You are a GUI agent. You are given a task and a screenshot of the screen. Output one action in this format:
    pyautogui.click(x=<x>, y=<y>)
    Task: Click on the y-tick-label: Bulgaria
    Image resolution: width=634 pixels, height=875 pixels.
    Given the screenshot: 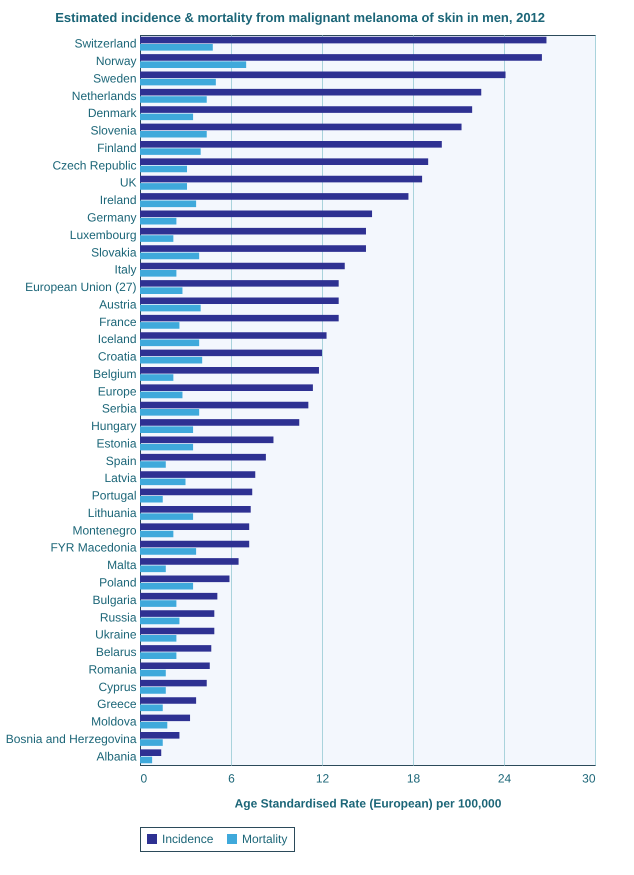 What is the action you would take?
    pyautogui.click(x=114, y=599)
    